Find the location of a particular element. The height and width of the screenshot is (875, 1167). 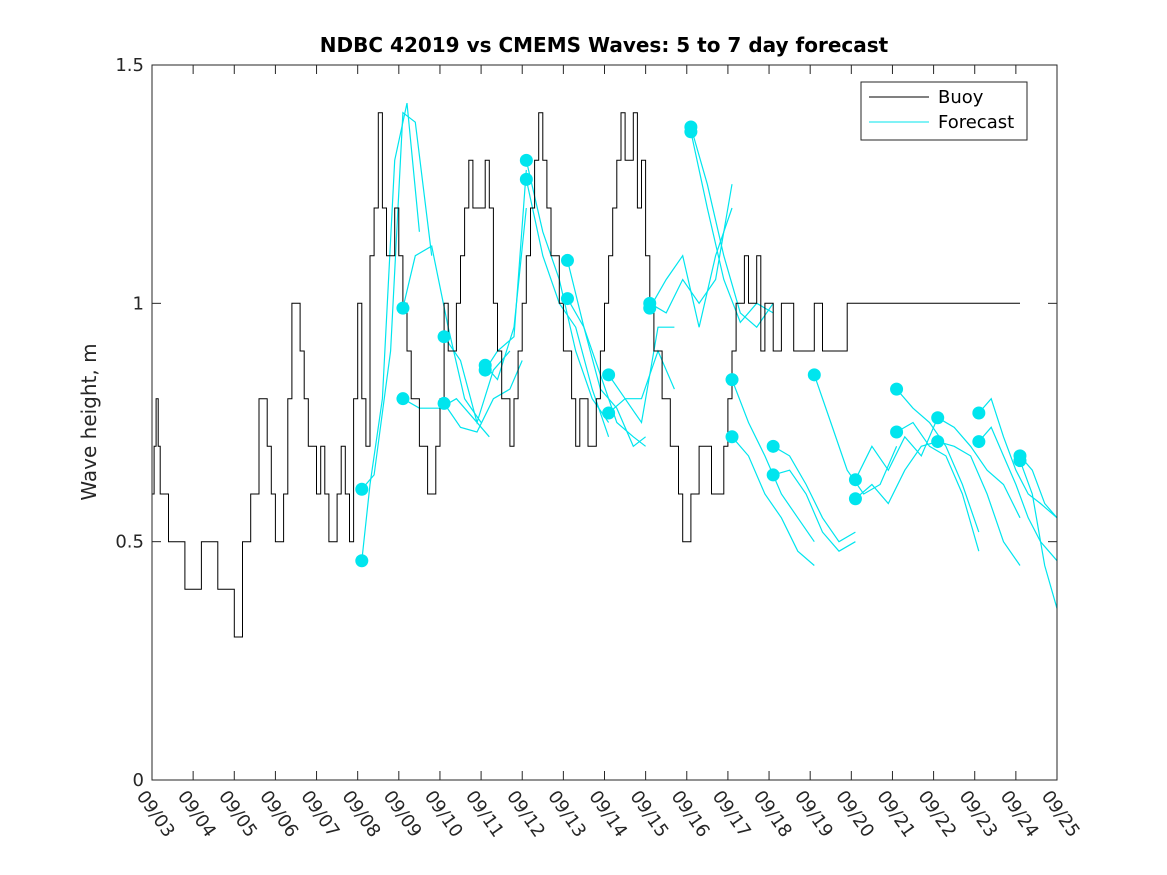

legend-forecast-label: Forecast is located at coordinates (976, 122).